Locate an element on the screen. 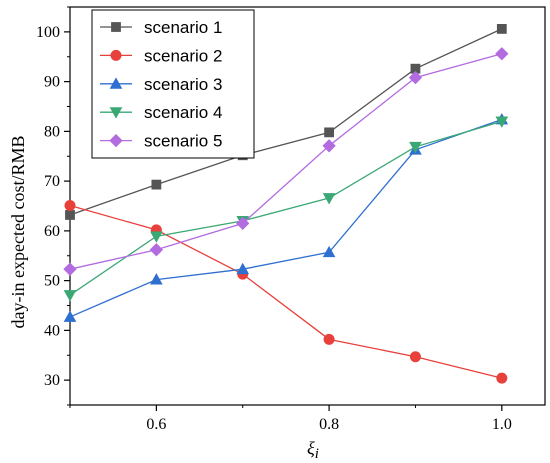 The height and width of the screenshot is (463, 550). legend-item: scenario 2 is located at coordinates (161, 55).